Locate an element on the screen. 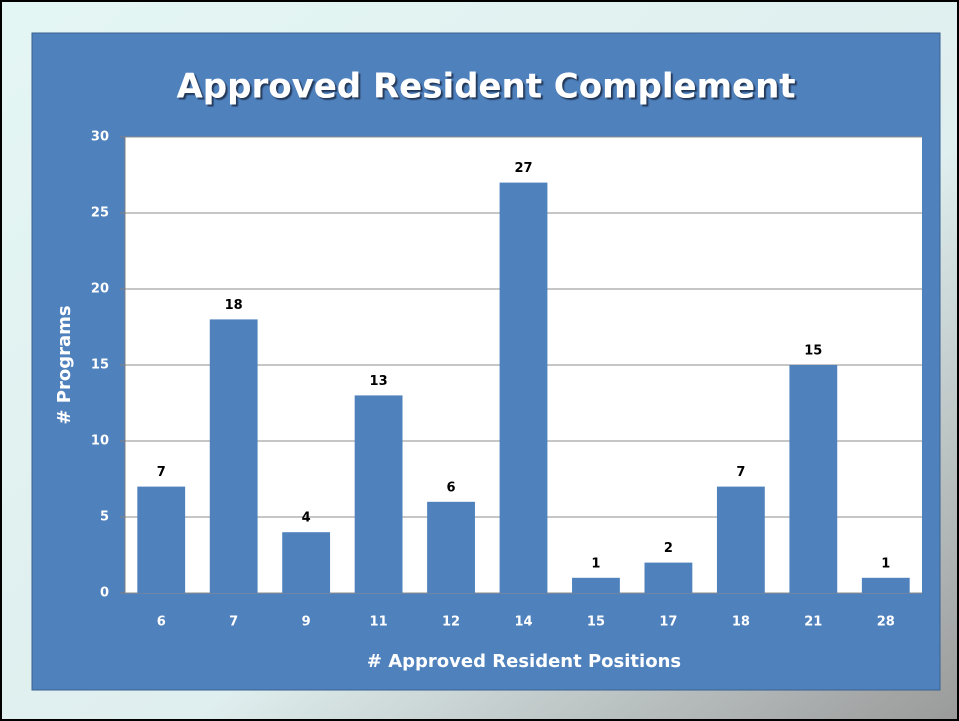 The height and width of the screenshot is (721, 959). y-tick-label: 20 is located at coordinates (100, 289).